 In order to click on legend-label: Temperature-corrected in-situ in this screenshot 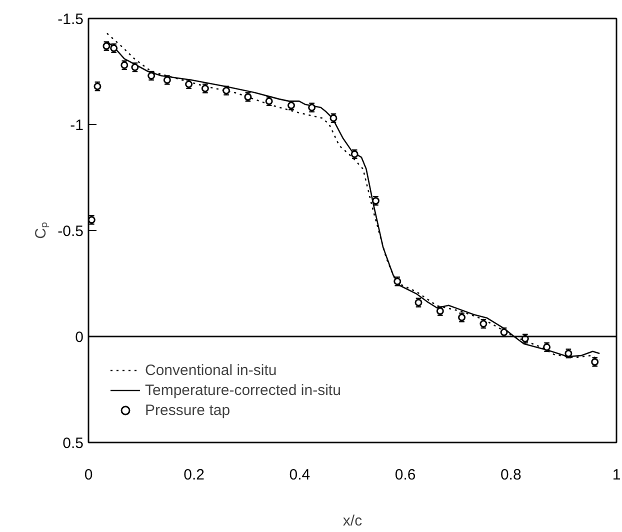, I will do `click(243, 390)`.